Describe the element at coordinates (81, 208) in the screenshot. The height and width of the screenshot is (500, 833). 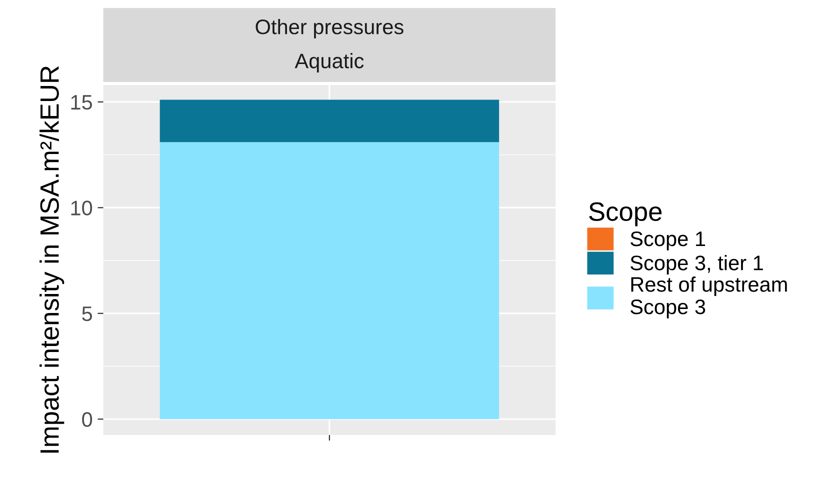
I see `y-tick-label: 10` at that location.